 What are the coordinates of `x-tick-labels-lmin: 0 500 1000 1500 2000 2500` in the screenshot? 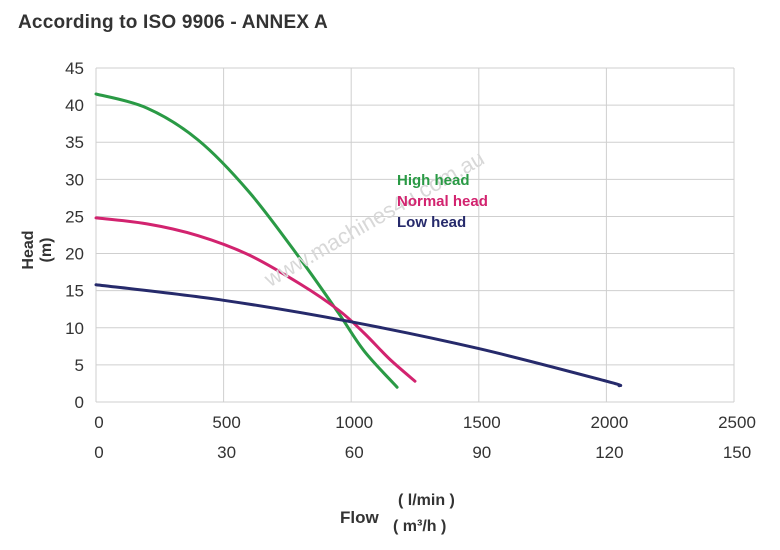 It's located at (425, 422).